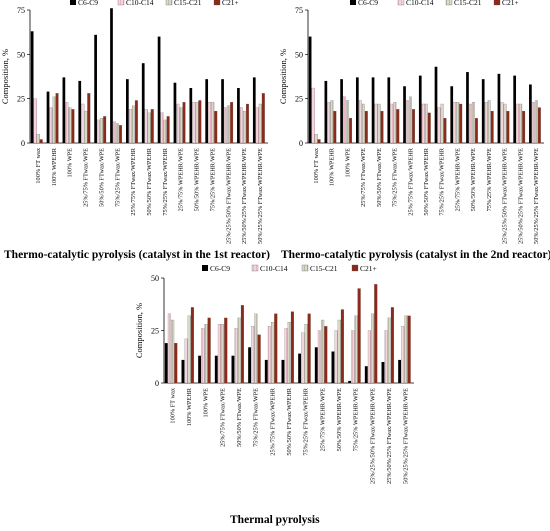 Image resolution: width=550 pixels, height=531 pixels. What do you see at coordinates (155, 278) in the screenshot?
I see `y-tick-label: 50` at bounding box center [155, 278].